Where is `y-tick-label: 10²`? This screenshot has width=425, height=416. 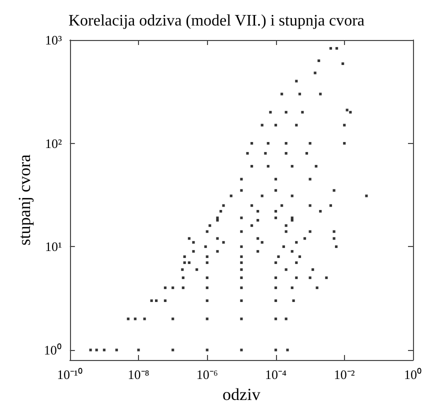
y-tick-label: 10² is located at coordinates (53, 143).